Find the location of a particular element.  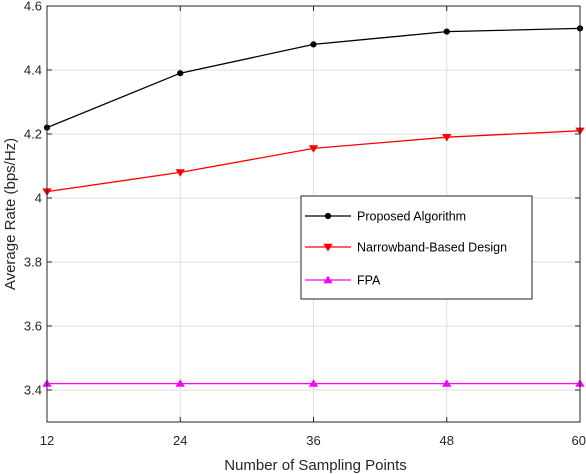

y-tick-label: 3.8 is located at coordinates (33, 262).